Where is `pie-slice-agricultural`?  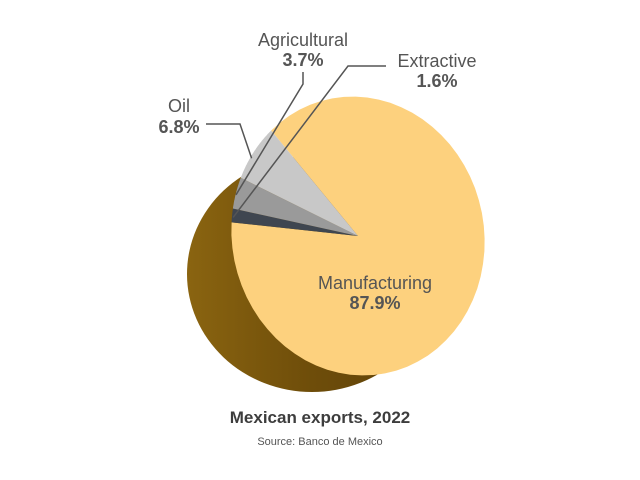
pie-slice-agricultural is located at coordinates (295, 206).